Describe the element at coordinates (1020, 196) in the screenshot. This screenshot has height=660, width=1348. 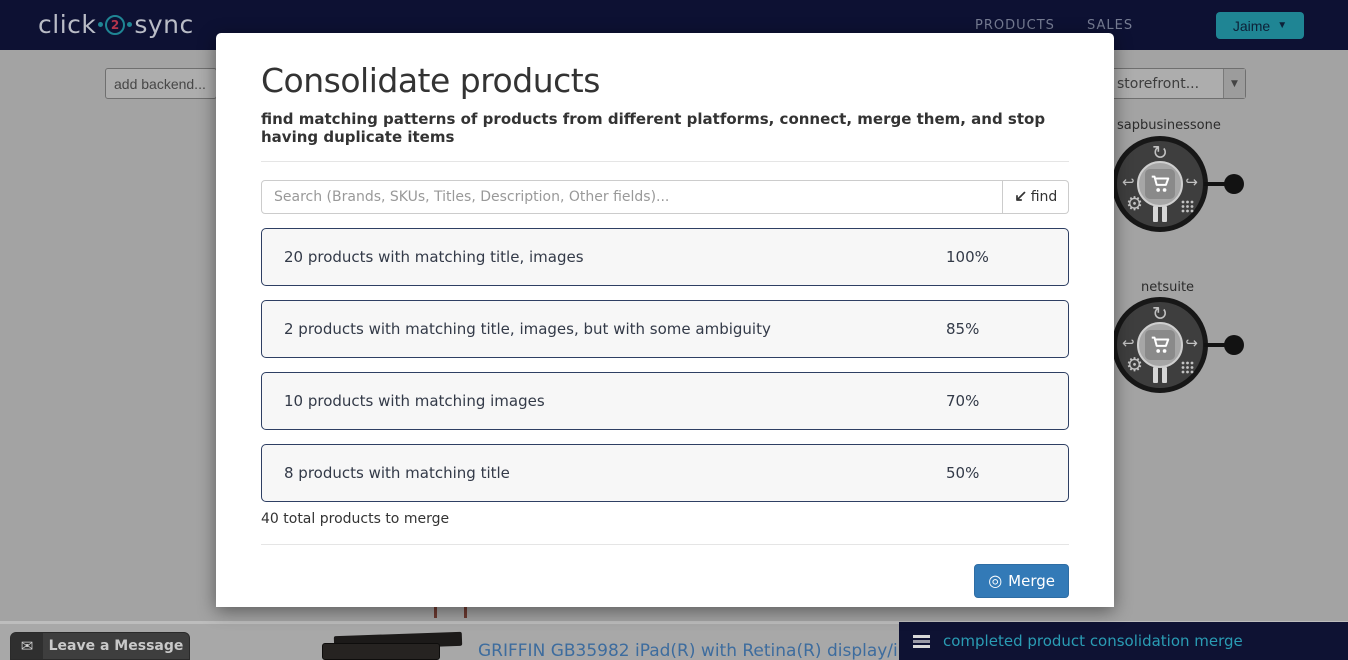
I see `find-arrow-icon` at that location.